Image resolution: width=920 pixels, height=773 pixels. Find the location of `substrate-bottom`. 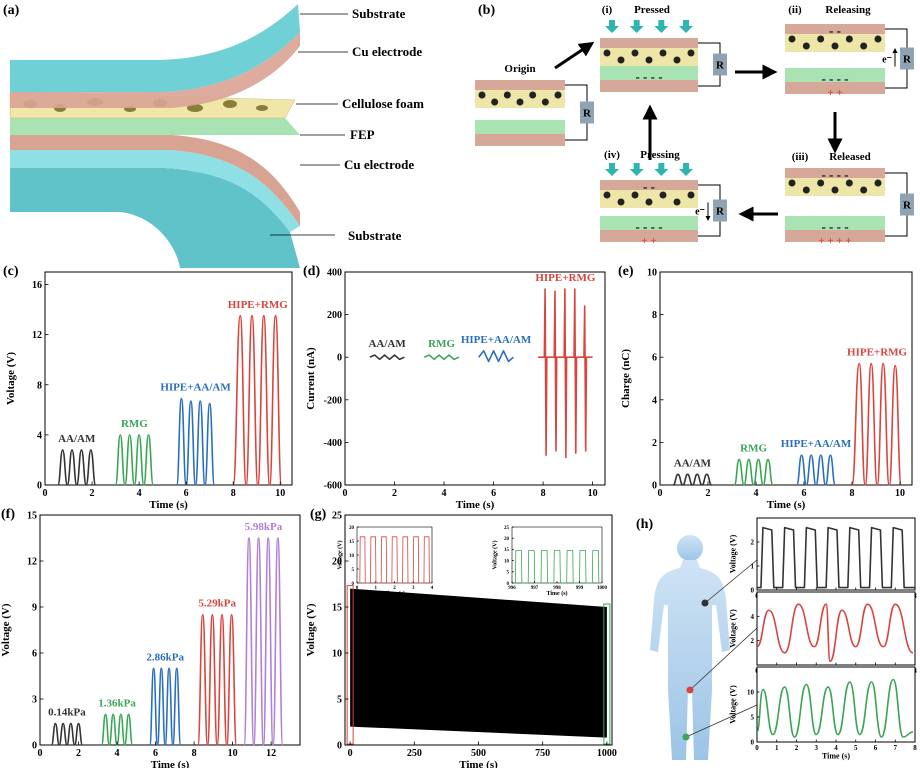

substrate-bottom is located at coordinates (155, 218).